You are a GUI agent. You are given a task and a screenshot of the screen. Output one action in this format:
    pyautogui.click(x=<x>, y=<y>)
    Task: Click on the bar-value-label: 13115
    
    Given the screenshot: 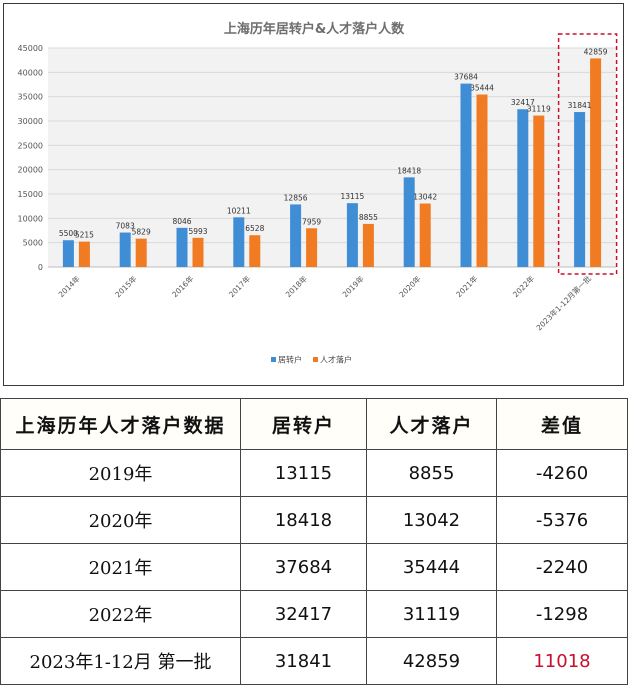 What is the action you would take?
    pyautogui.click(x=352, y=196)
    